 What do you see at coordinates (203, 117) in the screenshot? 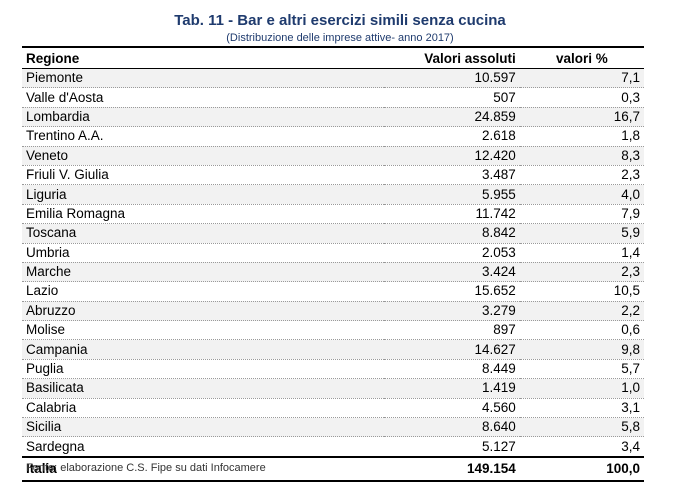
I see `row-region: Lombardia` at bounding box center [203, 117].